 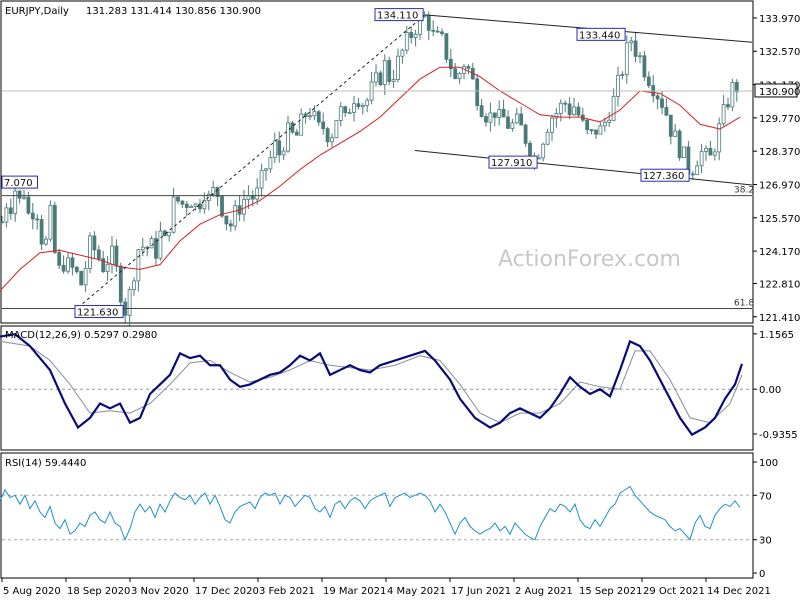 I want to click on rsi-tick-label: 100, so click(x=768, y=463).